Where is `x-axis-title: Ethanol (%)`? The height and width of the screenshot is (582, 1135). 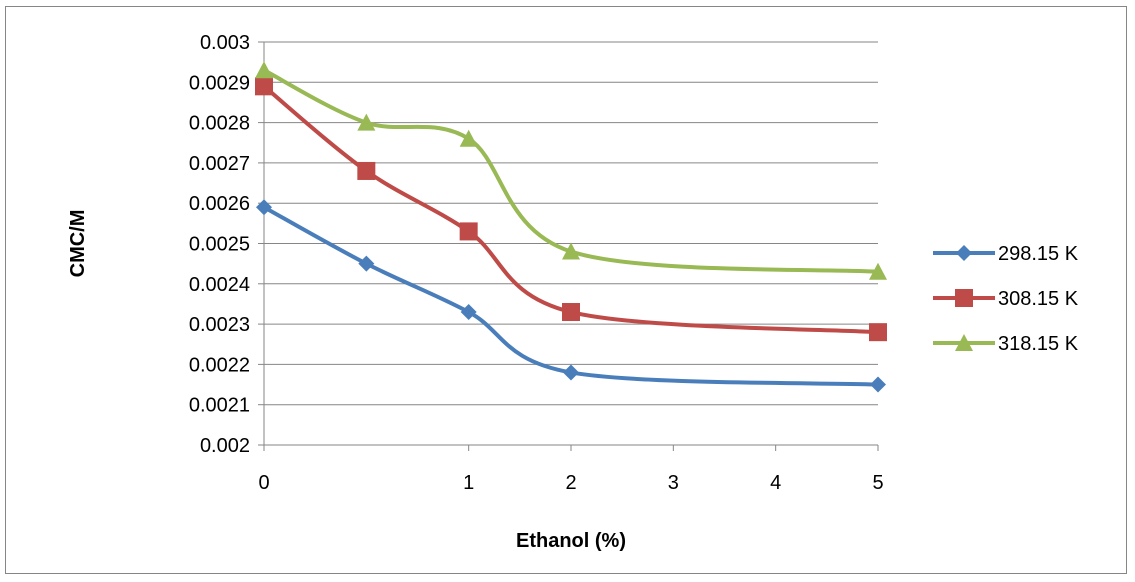 x-axis-title: Ethanol (%) is located at coordinates (571, 541).